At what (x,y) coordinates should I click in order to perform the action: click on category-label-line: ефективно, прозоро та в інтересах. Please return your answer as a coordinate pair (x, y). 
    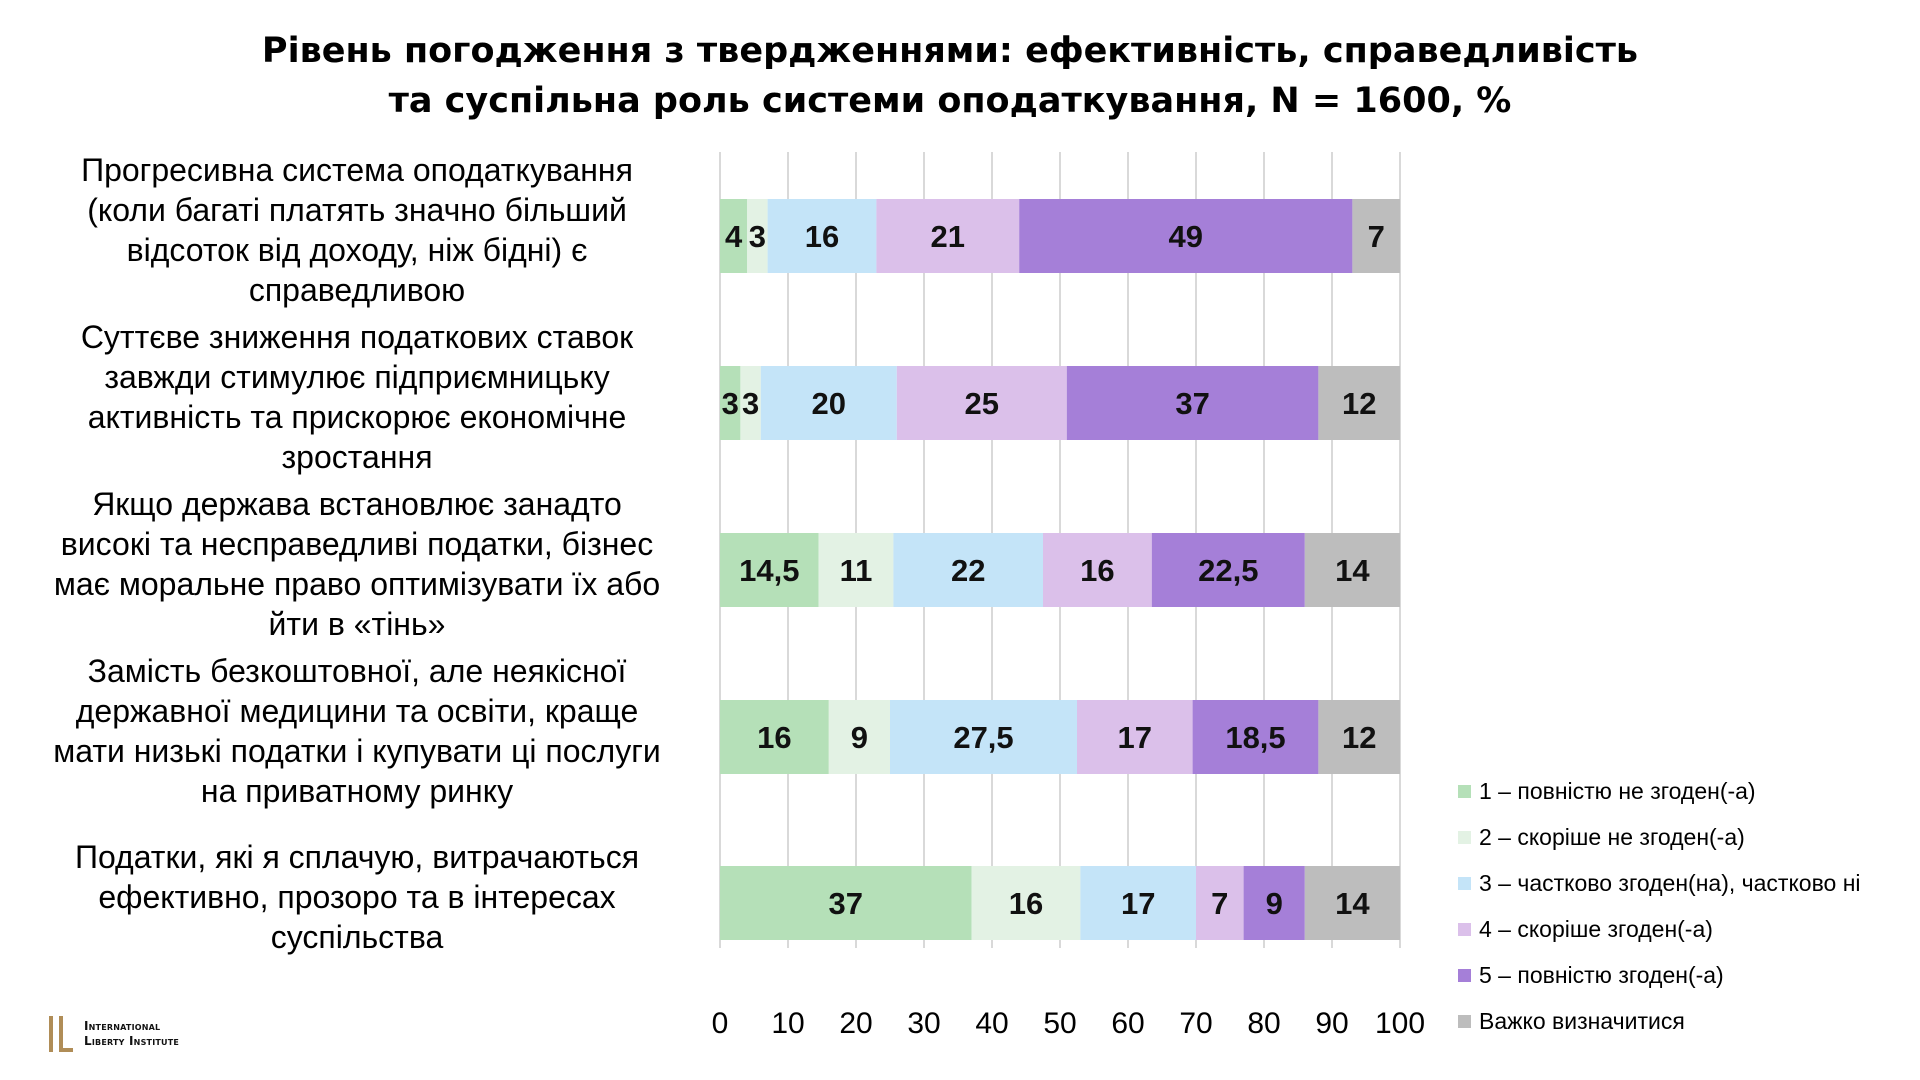
    Looking at the image, I should click on (357, 897).